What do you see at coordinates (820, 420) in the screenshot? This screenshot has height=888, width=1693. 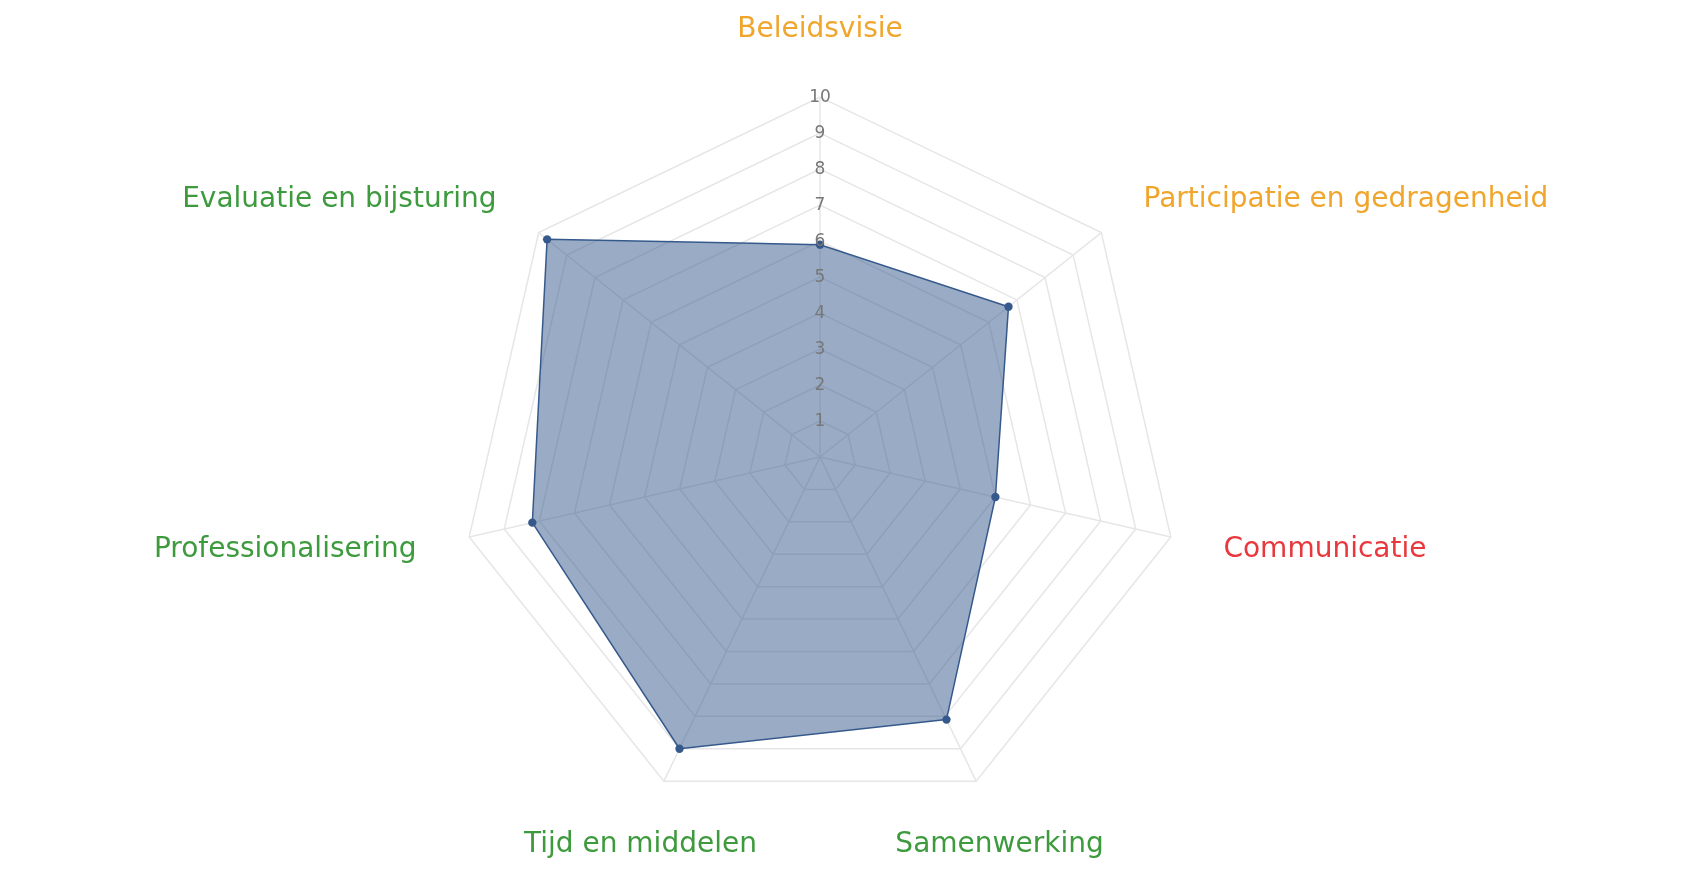 I see `y-tick-label: 1` at bounding box center [820, 420].